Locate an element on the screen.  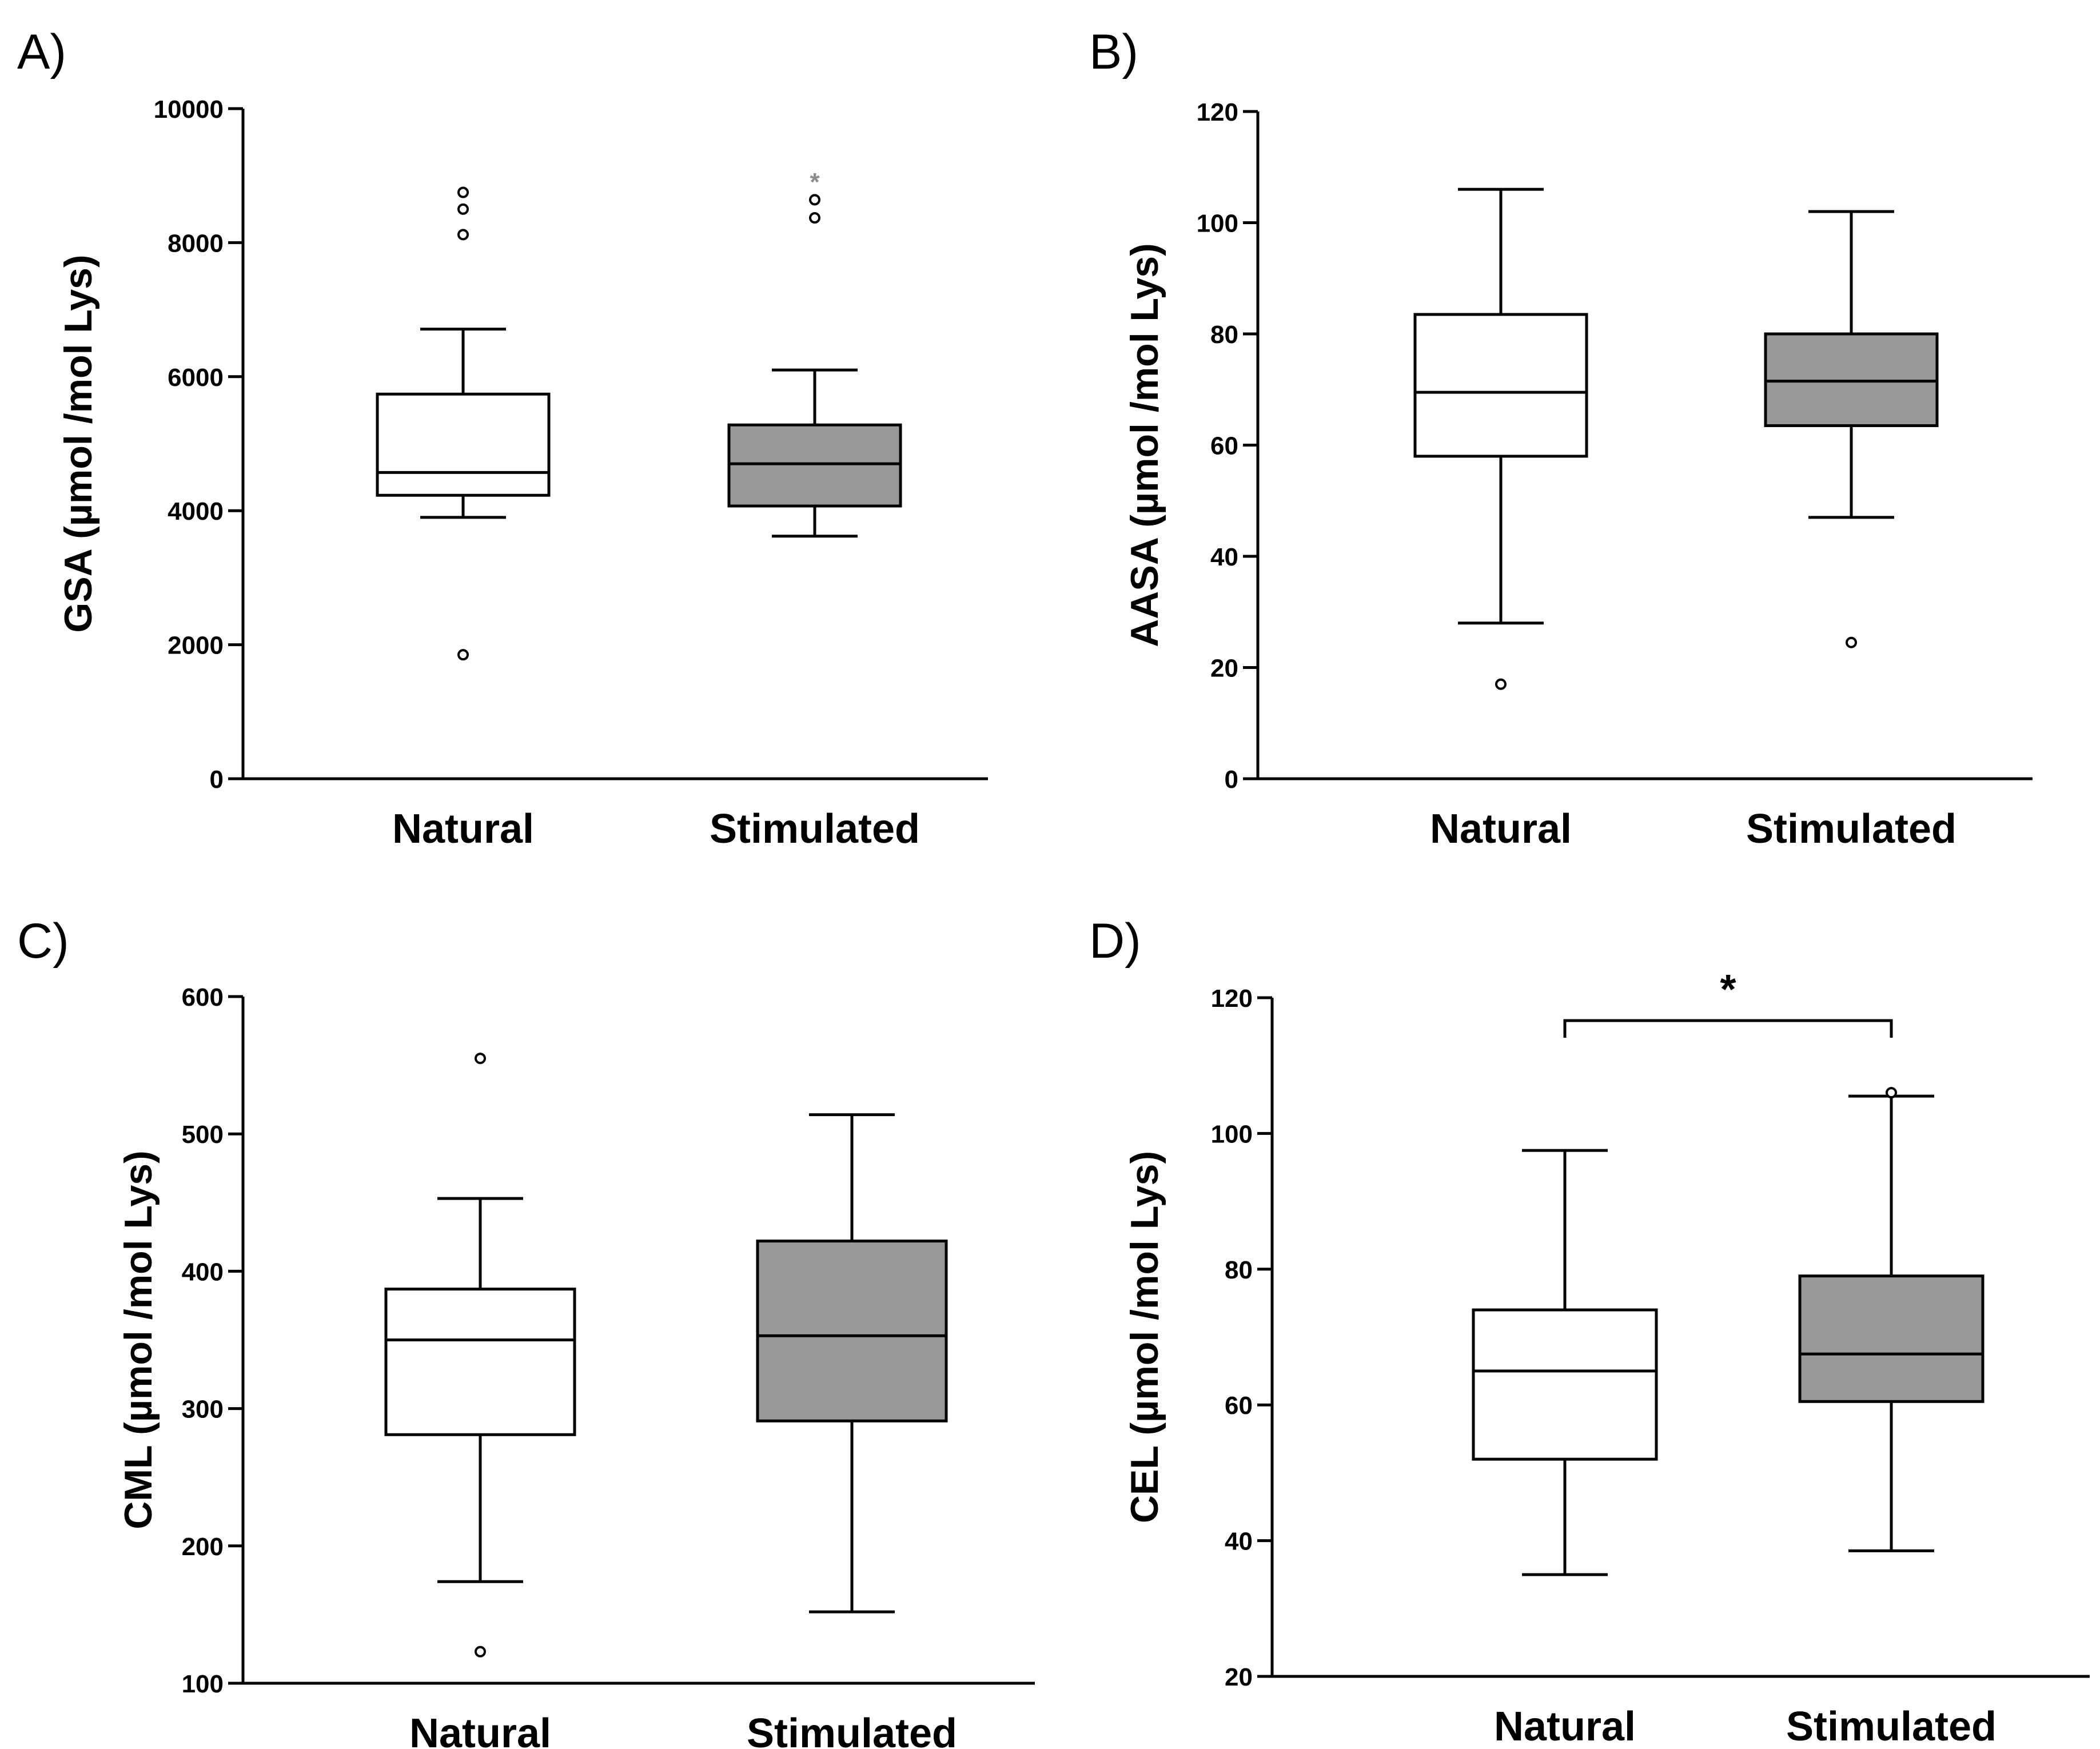
y-axis-title: CEL (µmol /mol Lys) is located at coordinates (1144, 1337).